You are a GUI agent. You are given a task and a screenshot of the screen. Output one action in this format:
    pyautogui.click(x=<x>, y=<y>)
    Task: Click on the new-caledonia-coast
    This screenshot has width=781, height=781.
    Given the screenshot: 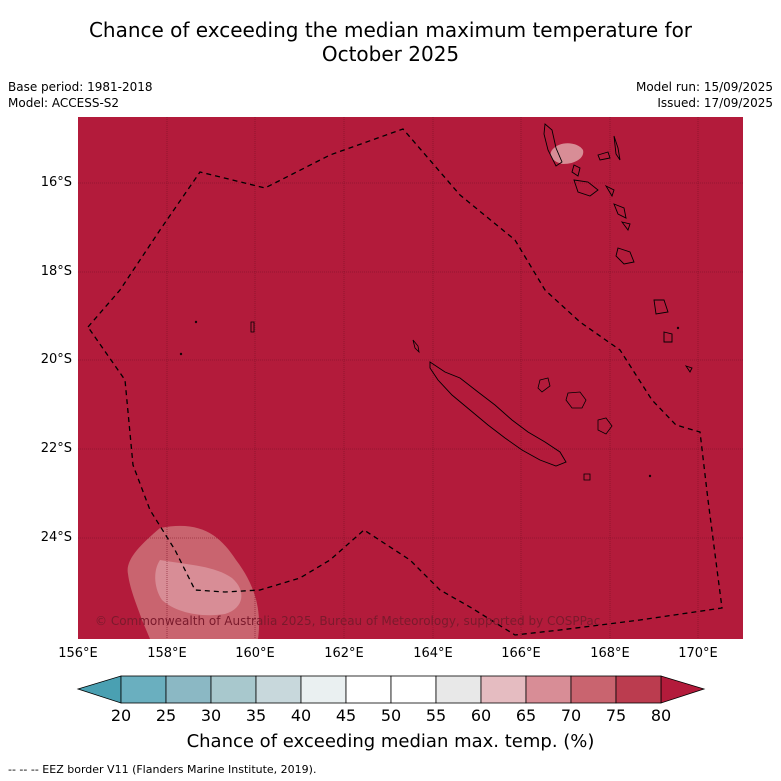 What is the action you would take?
    pyautogui.click(x=498, y=414)
    